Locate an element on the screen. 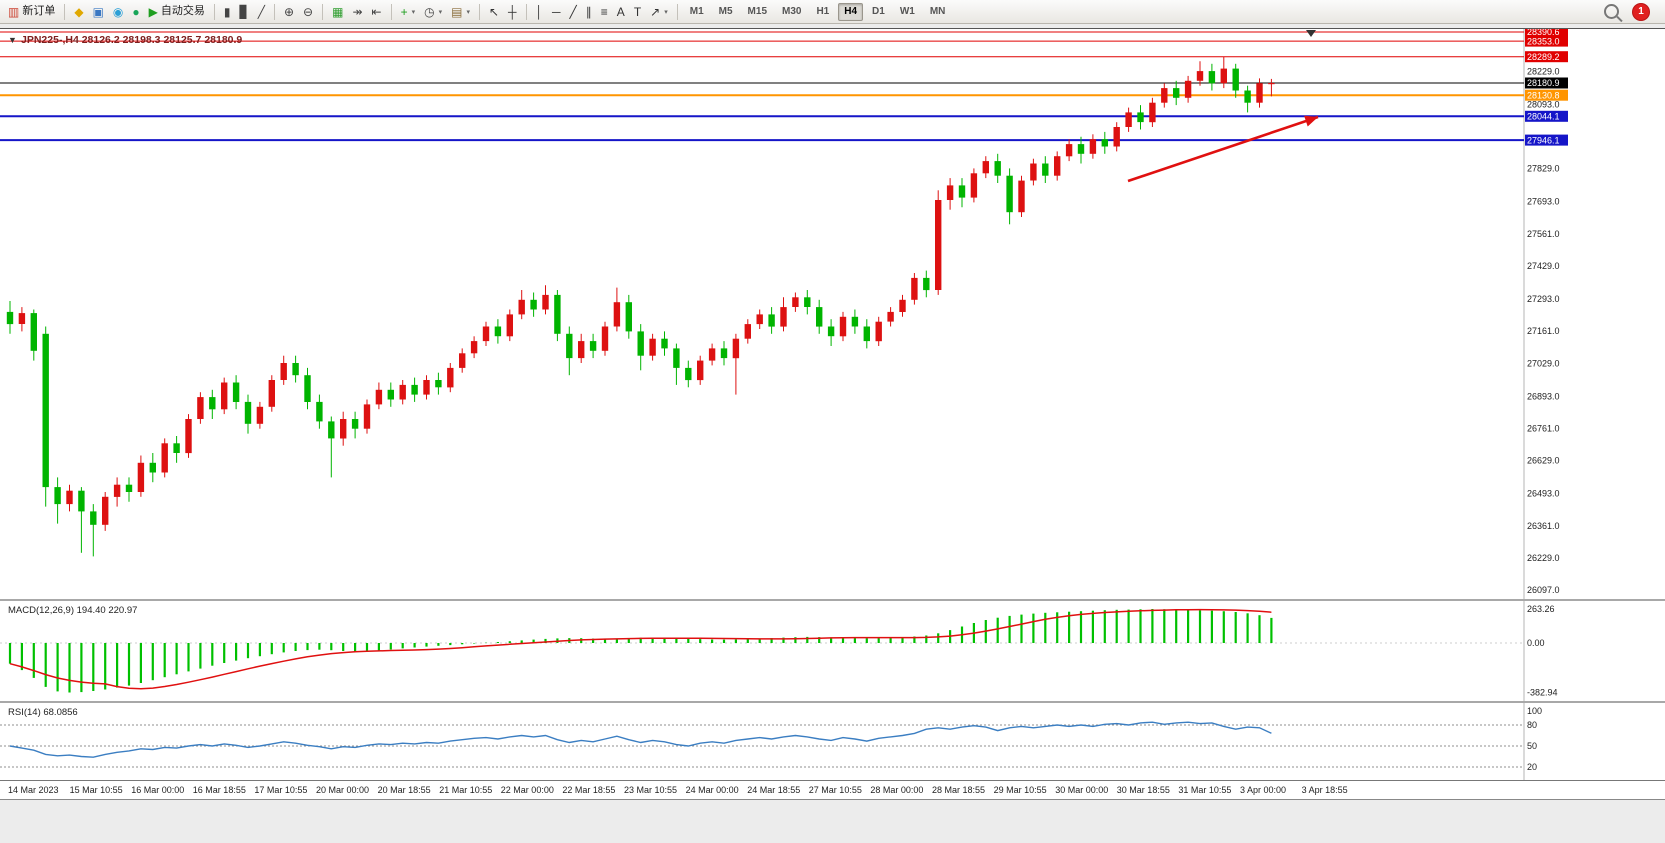  rsi-label: RSI(14) 68.0856 is located at coordinates (43, 712).